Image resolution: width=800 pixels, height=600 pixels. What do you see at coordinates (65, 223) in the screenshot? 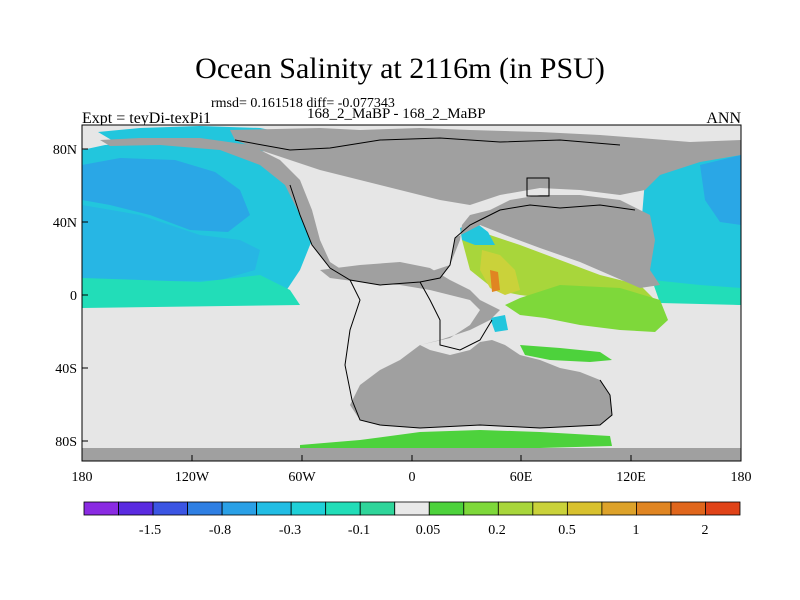
I see `lat-label: 40N` at bounding box center [65, 223].